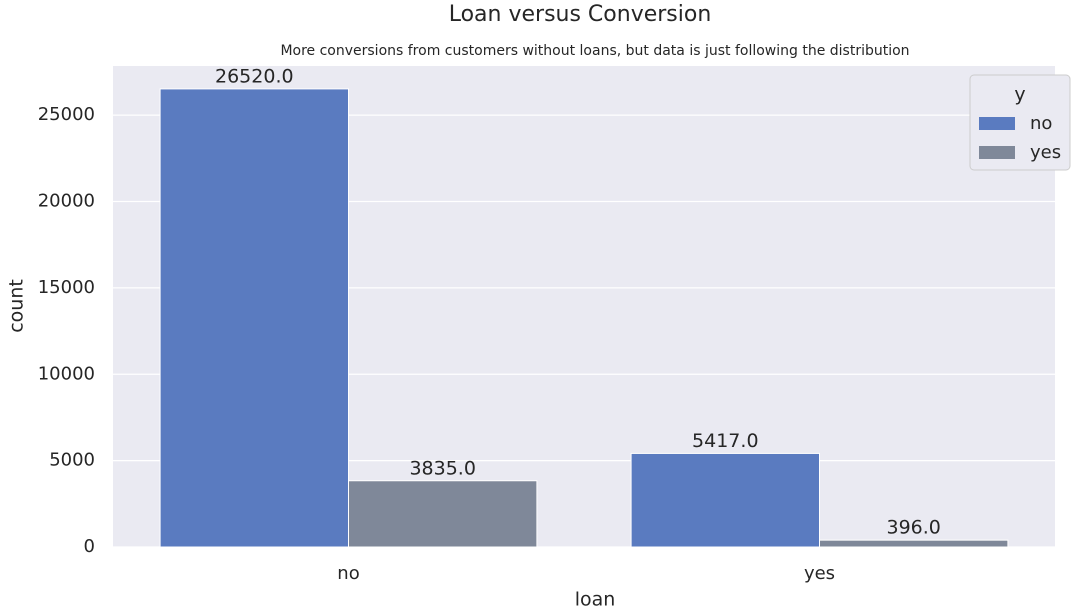 Image resolution: width=1085 pixels, height=612 pixels. I want to click on y-tick-label: 10000, so click(66, 373).